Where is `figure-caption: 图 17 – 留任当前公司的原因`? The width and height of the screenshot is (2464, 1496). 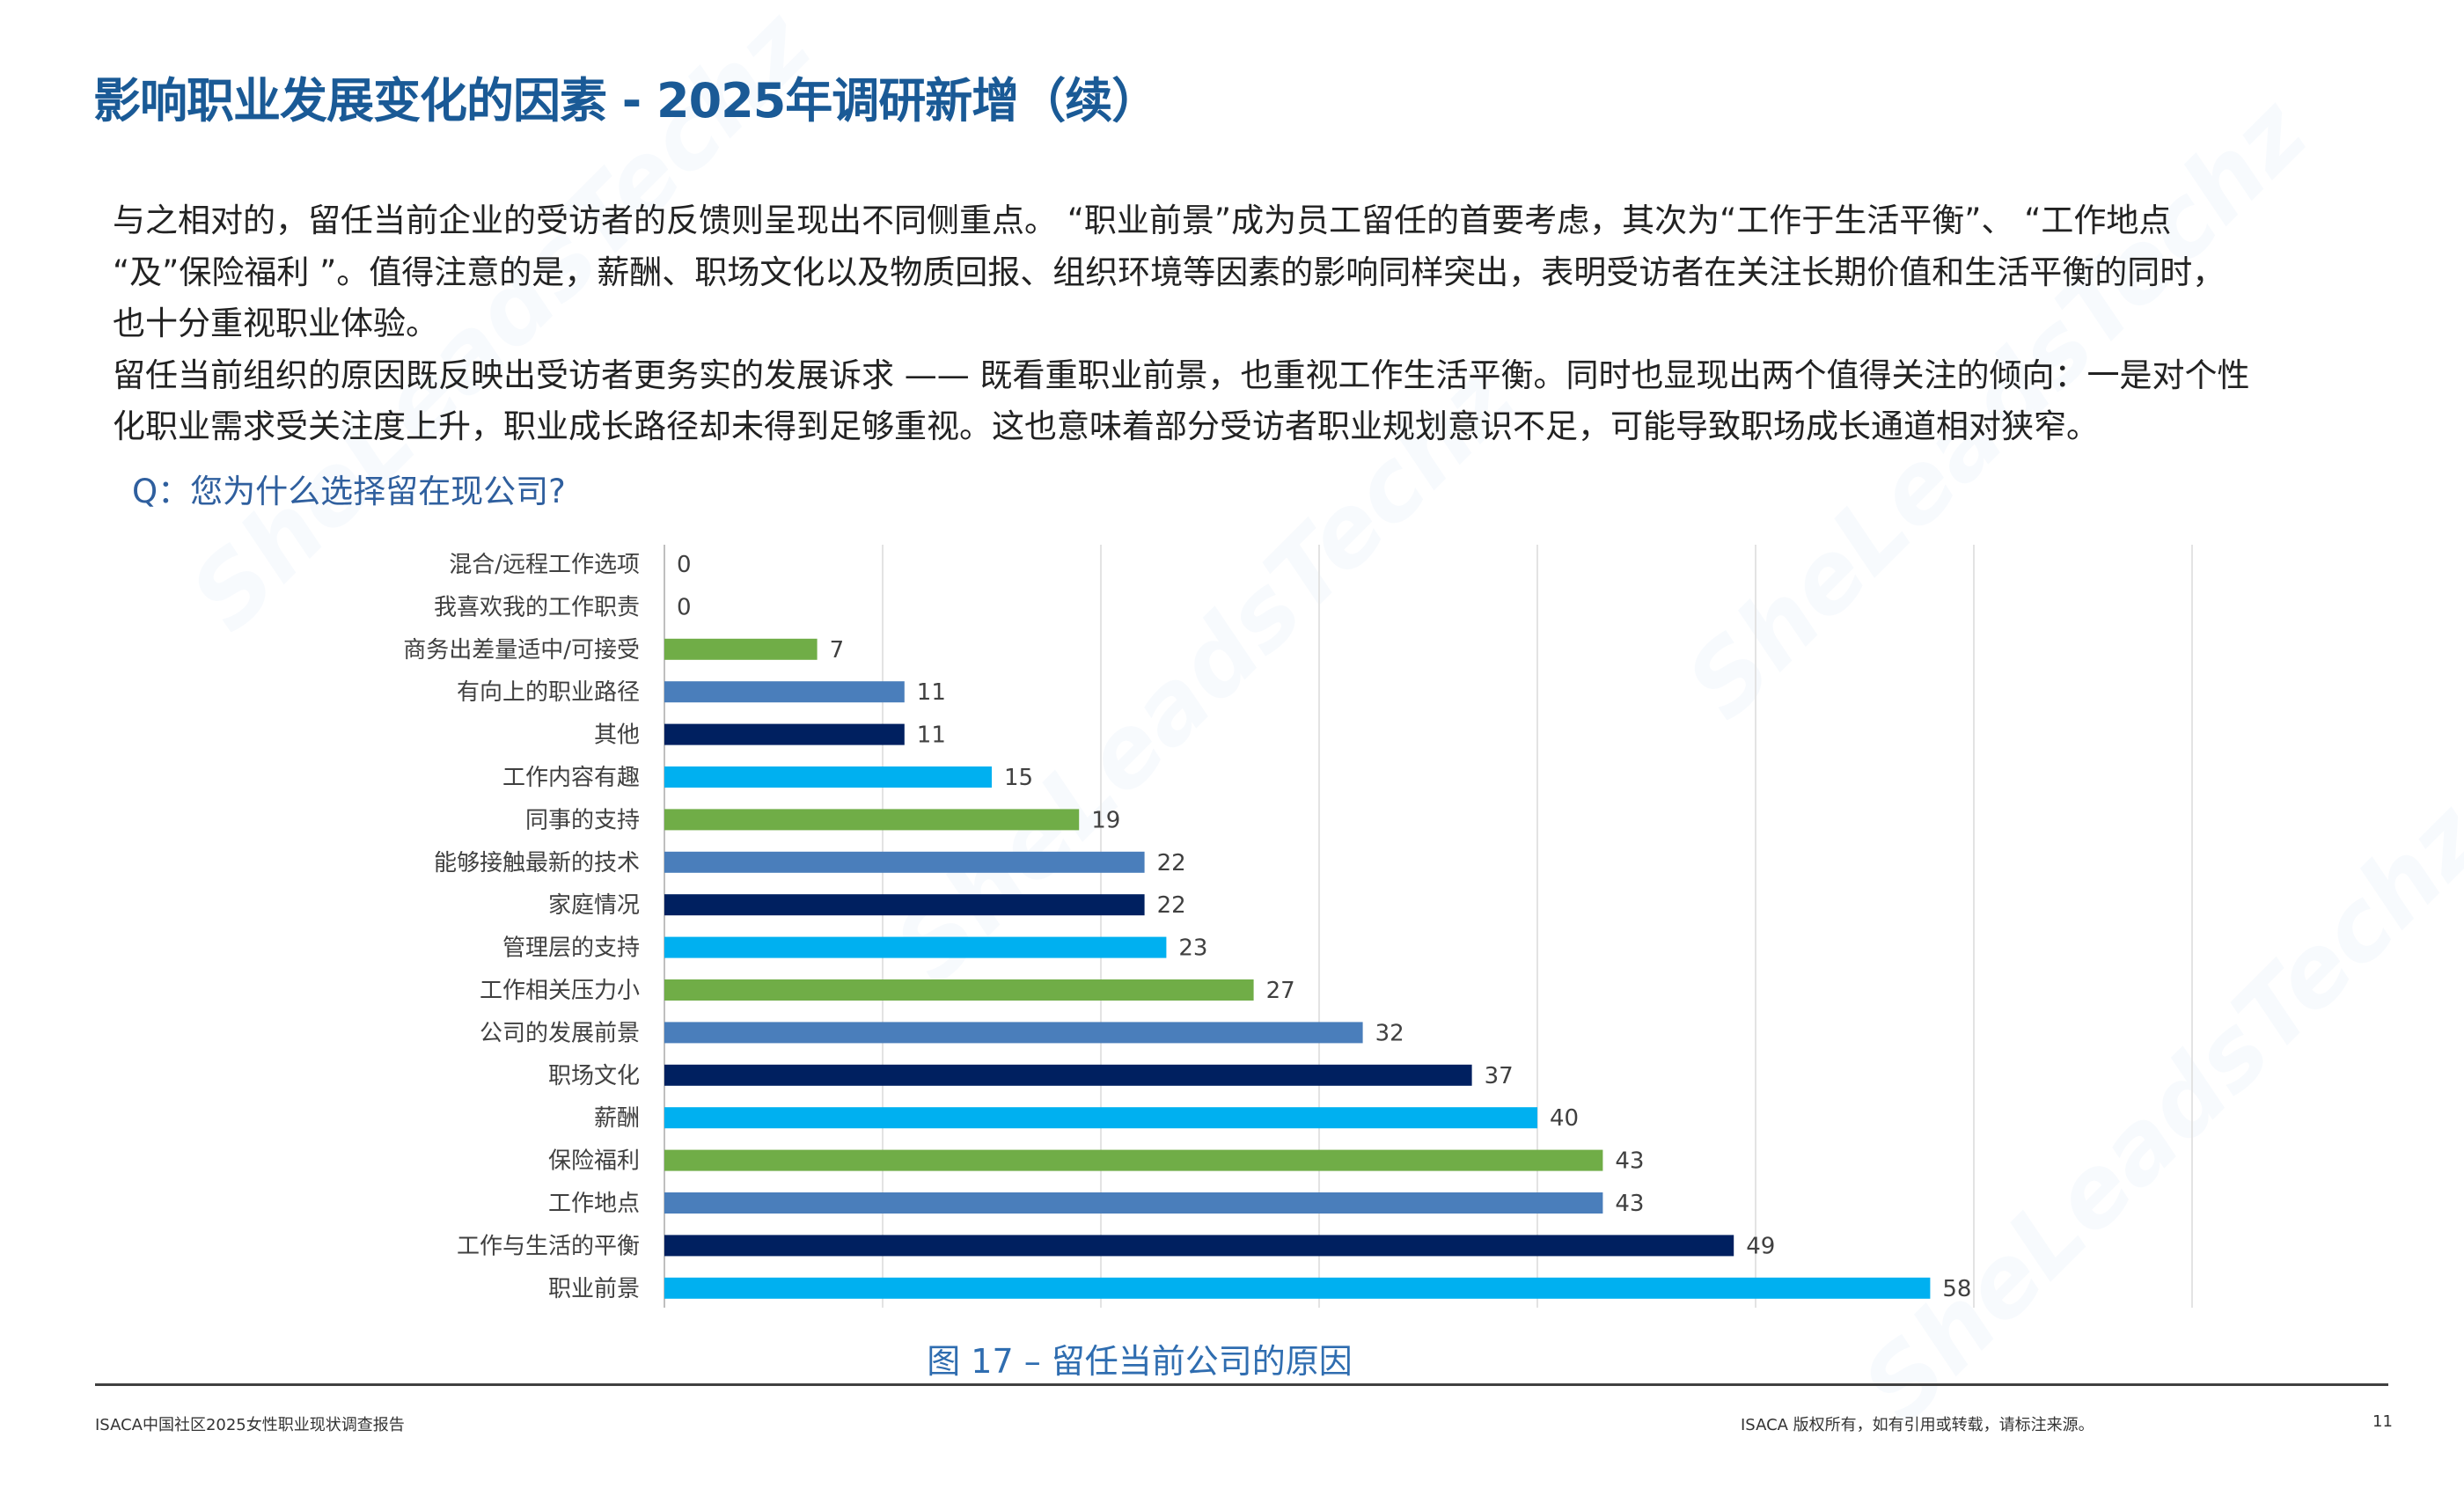
figure-caption: 图 17 – 留任当前公司的原因 is located at coordinates (1140, 1361).